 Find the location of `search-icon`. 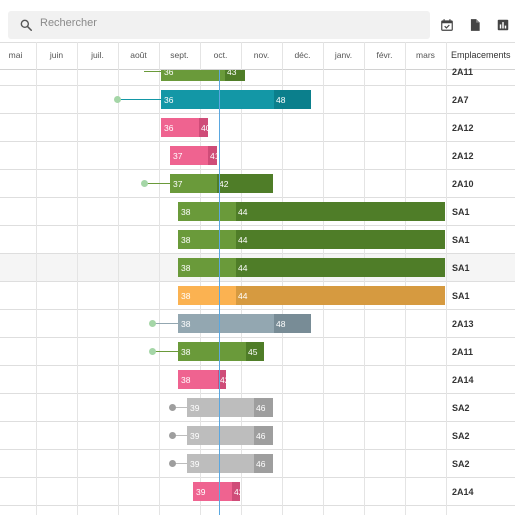

search-icon is located at coordinates (26, 25).